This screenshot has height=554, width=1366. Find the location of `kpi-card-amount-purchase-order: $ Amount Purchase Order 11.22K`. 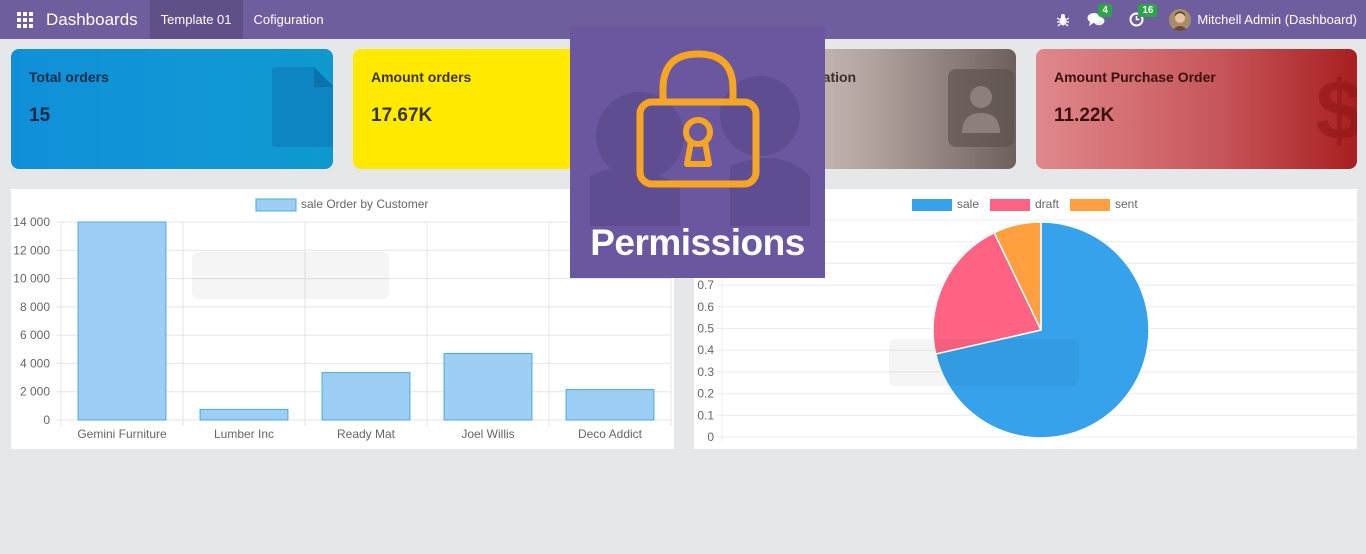

kpi-card-amount-purchase-order: $ Amount Purchase Order 11.22K is located at coordinates (1196, 109).